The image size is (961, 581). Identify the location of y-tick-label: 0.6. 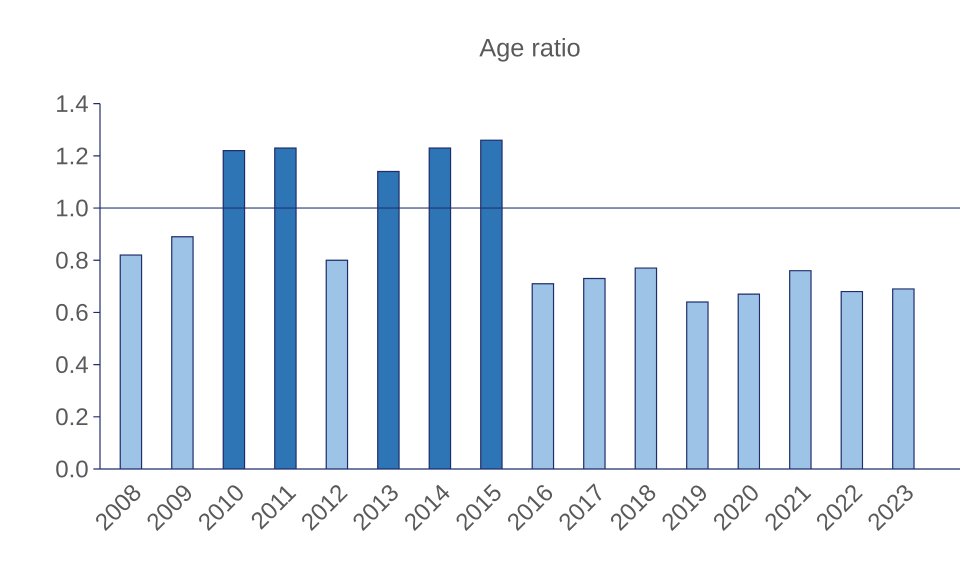
(72, 312).